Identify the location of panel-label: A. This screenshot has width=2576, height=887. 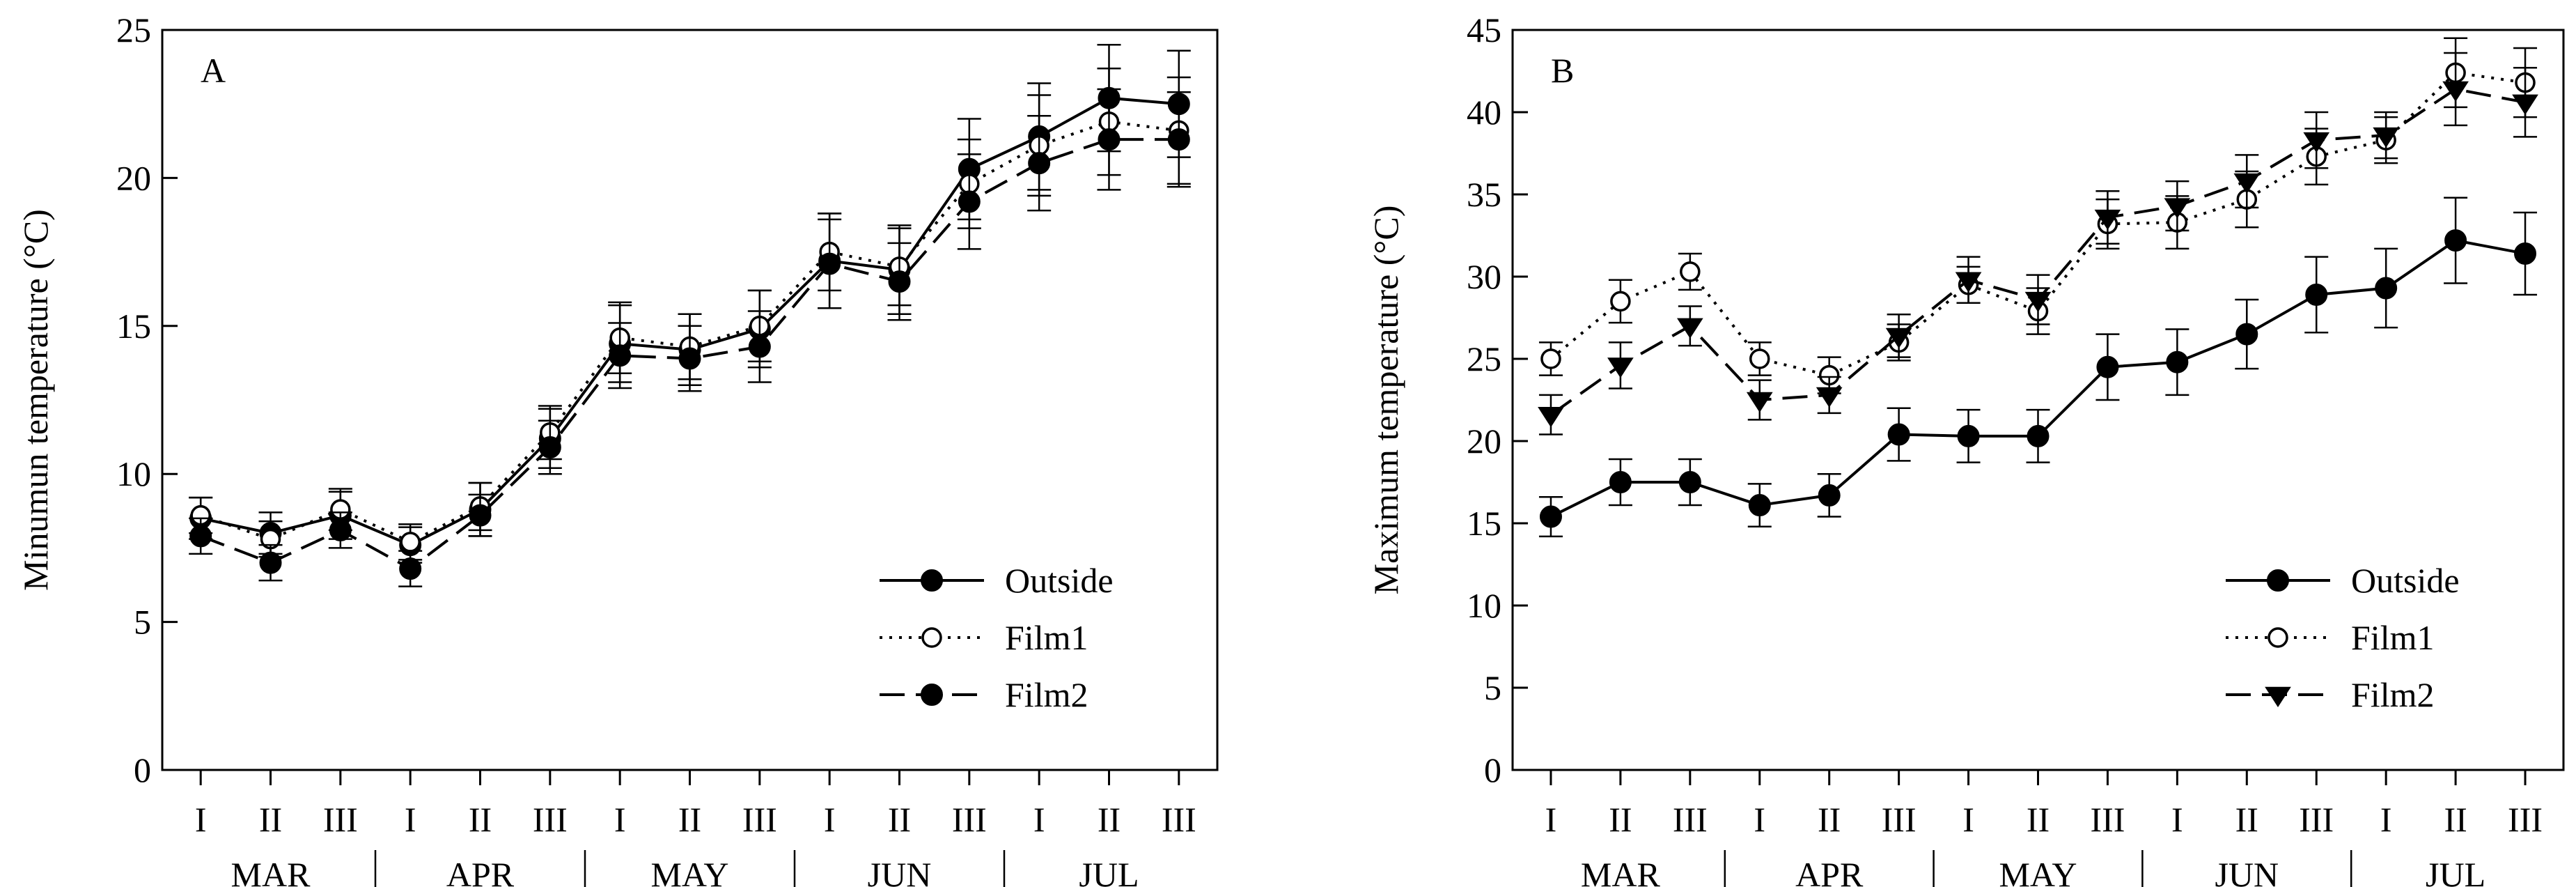
(213, 70).